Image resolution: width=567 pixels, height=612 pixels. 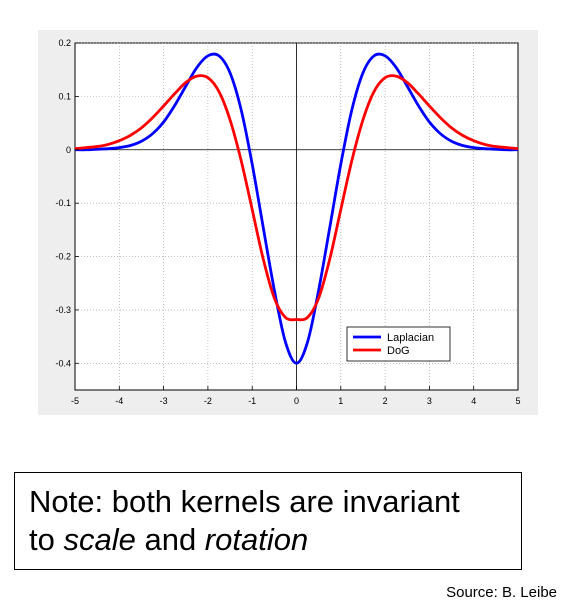 I want to click on note-line-2-mid: and, so click(x=170, y=539).